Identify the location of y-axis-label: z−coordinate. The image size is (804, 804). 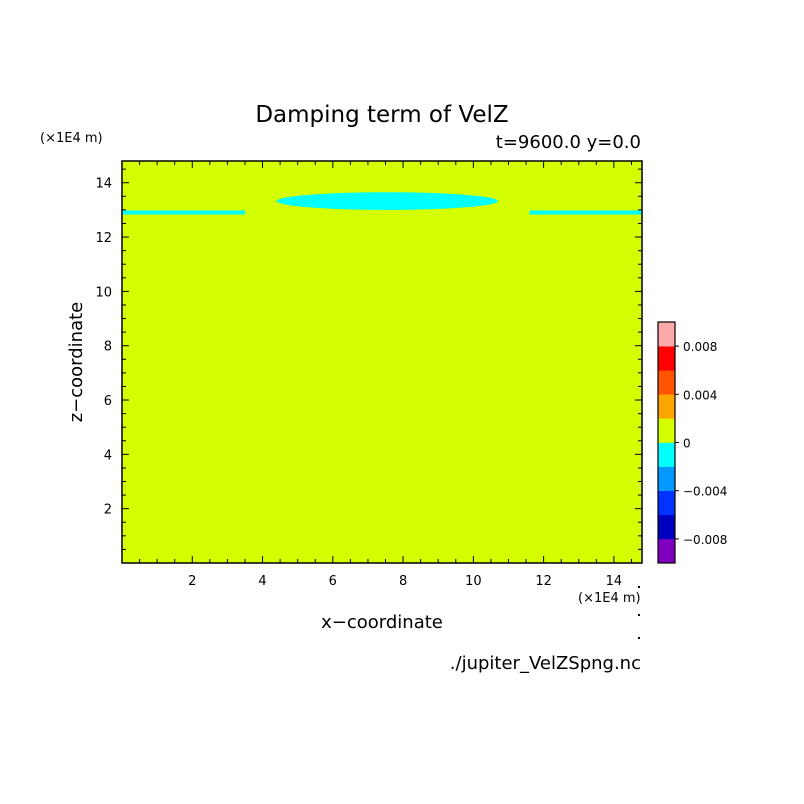
(76, 362).